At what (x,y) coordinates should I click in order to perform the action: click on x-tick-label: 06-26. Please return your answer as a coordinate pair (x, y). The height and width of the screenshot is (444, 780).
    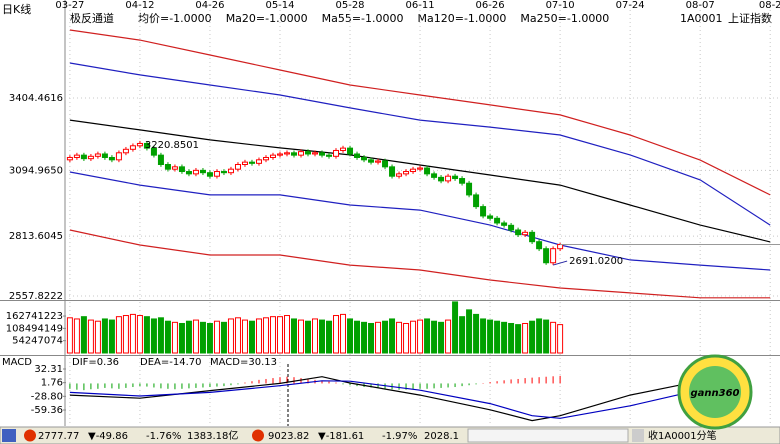
    Looking at the image, I should click on (490, 5).